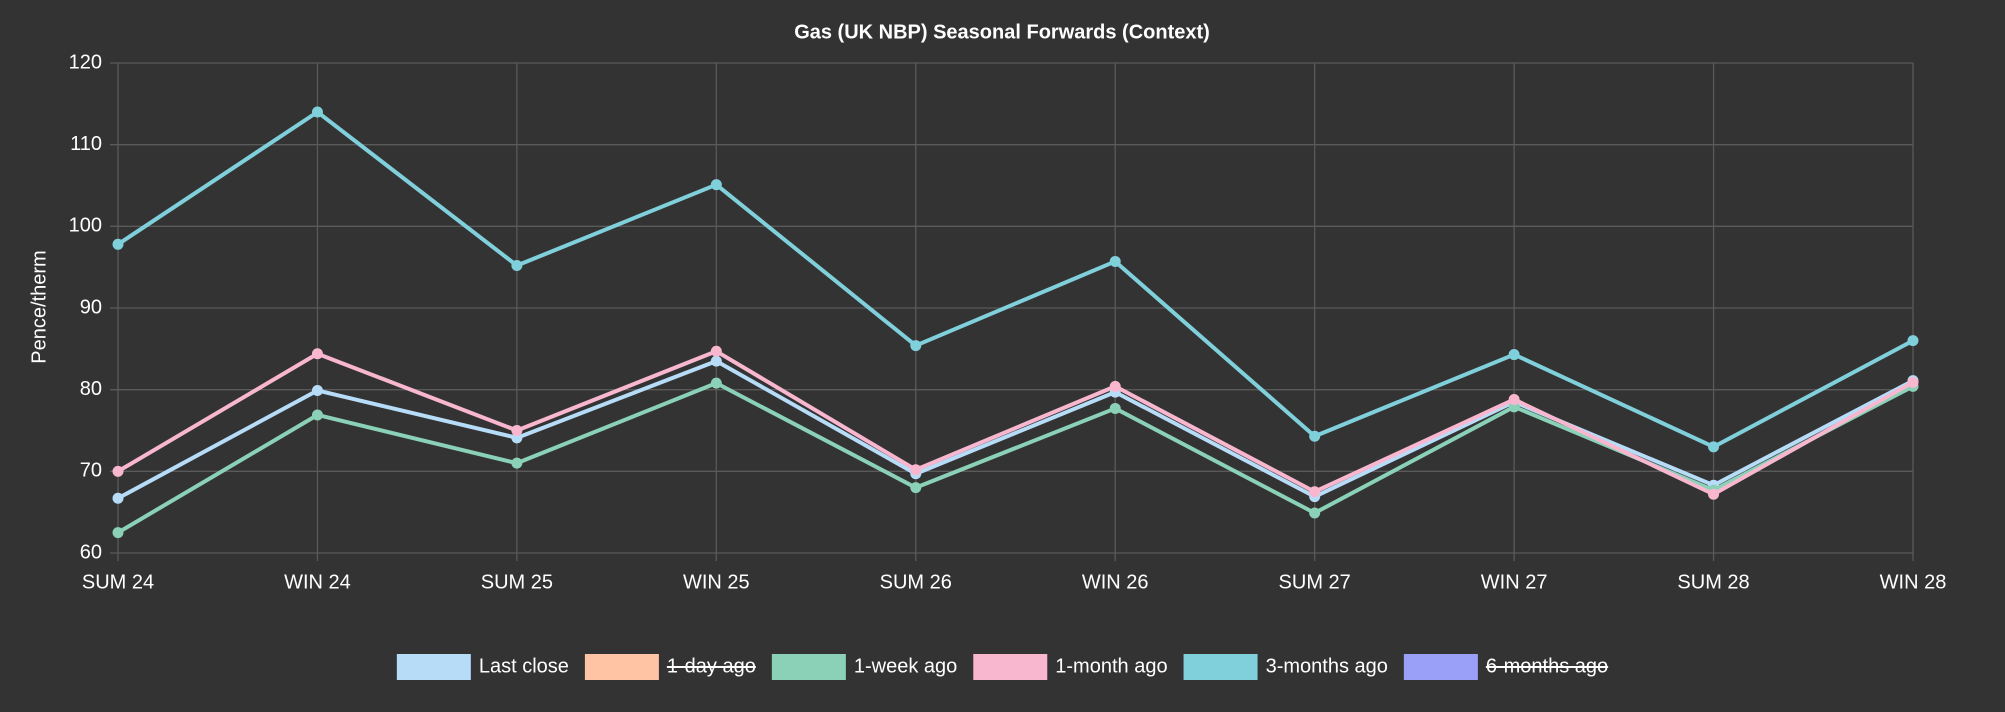 Image resolution: width=2005 pixels, height=712 pixels. Describe the element at coordinates (86, 144) in the screenshot. I see `y-tick-label: 110` at that location.